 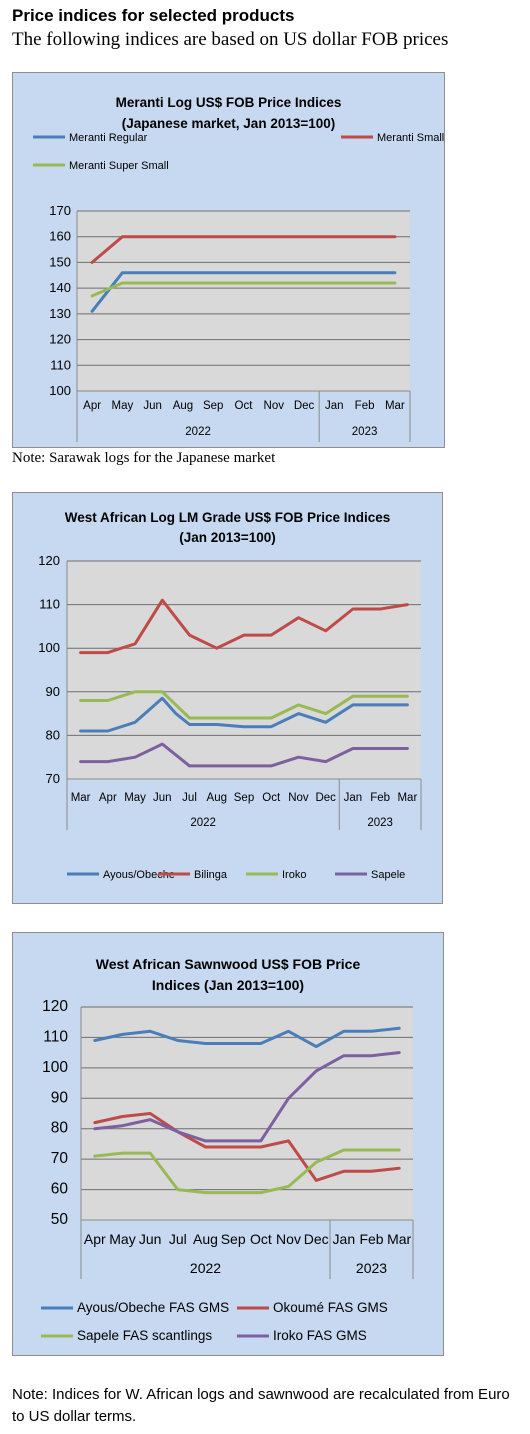 I want to click on legend-label-2: Meranti Small, so click(x=410, y=138).